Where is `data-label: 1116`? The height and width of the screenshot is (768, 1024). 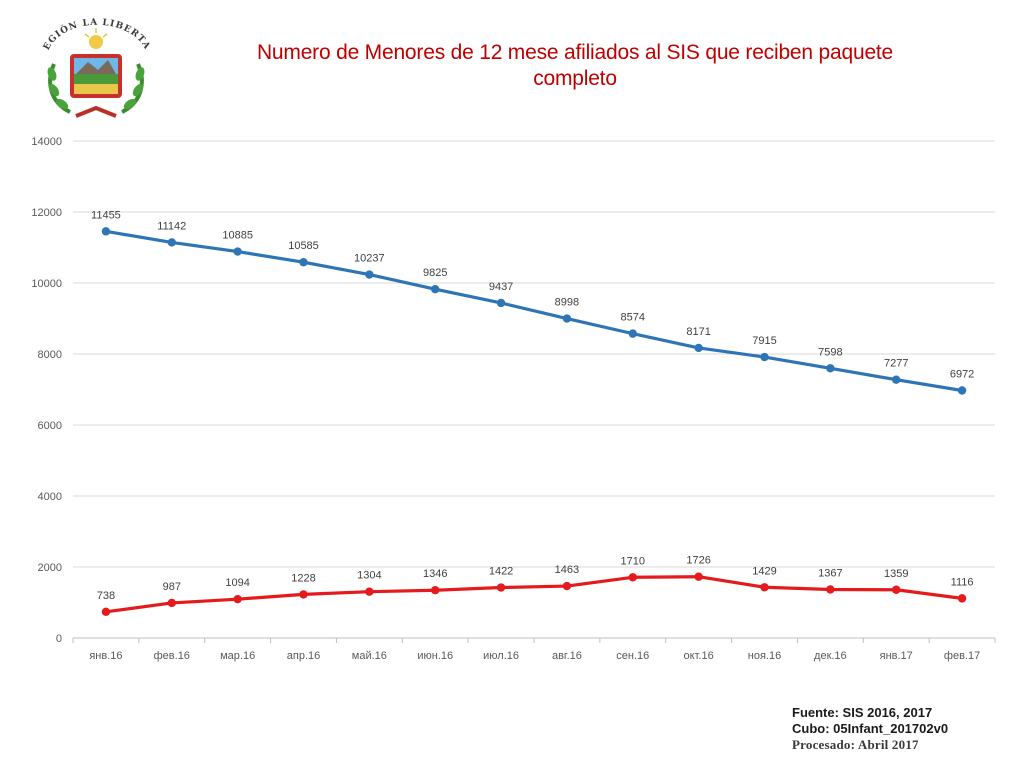 data-label: 1116 is located at coordinates (962, 582).